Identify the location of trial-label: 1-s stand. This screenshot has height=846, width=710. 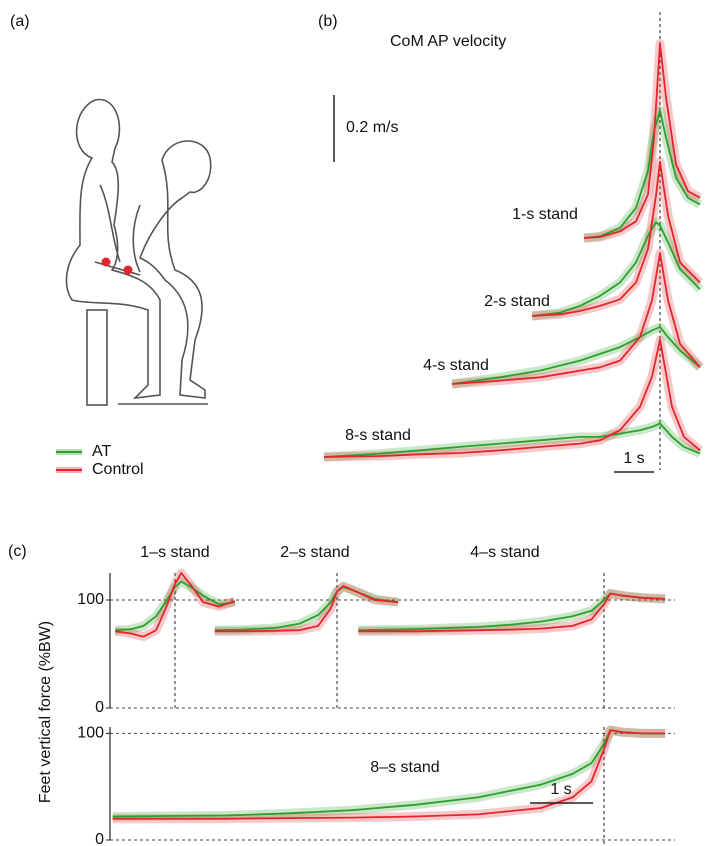
(545, 214).